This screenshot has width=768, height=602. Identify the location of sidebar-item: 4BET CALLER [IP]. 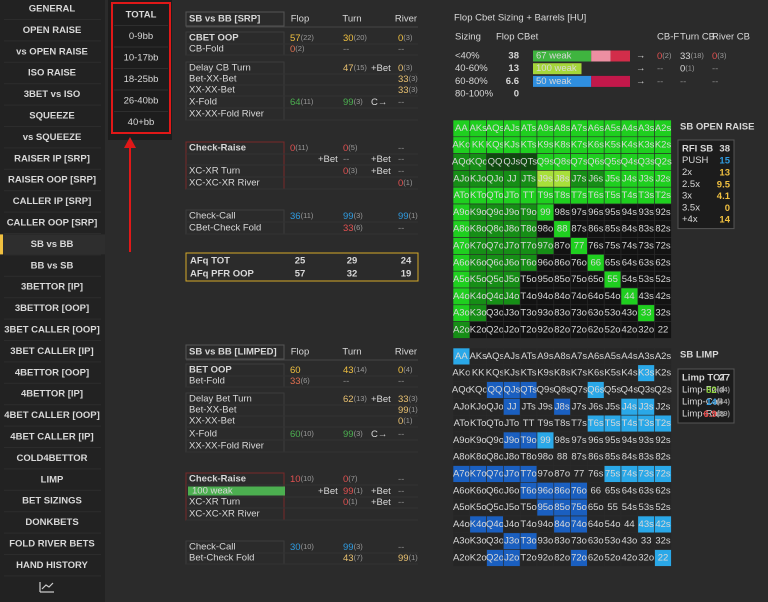
(51, 437).